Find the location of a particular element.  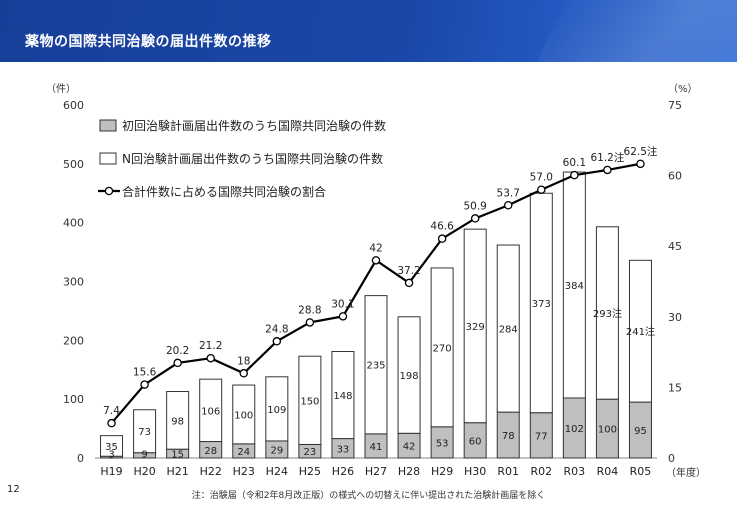

ratio-label: 61.2注 is located at coordinates (607, 157).